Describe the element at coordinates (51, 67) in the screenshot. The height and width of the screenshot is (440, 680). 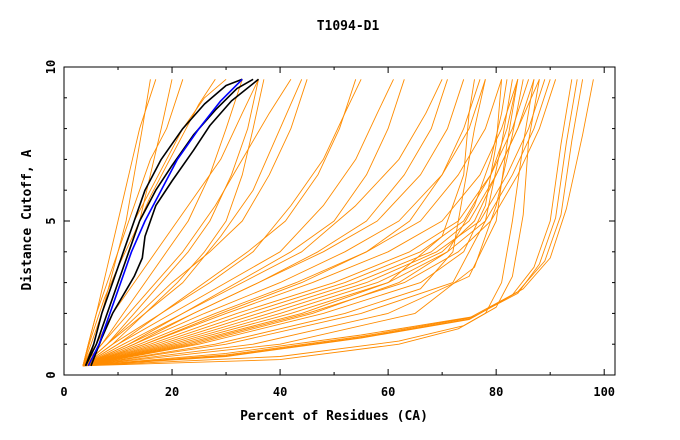
I see `y-tick-label: 10` at that location.